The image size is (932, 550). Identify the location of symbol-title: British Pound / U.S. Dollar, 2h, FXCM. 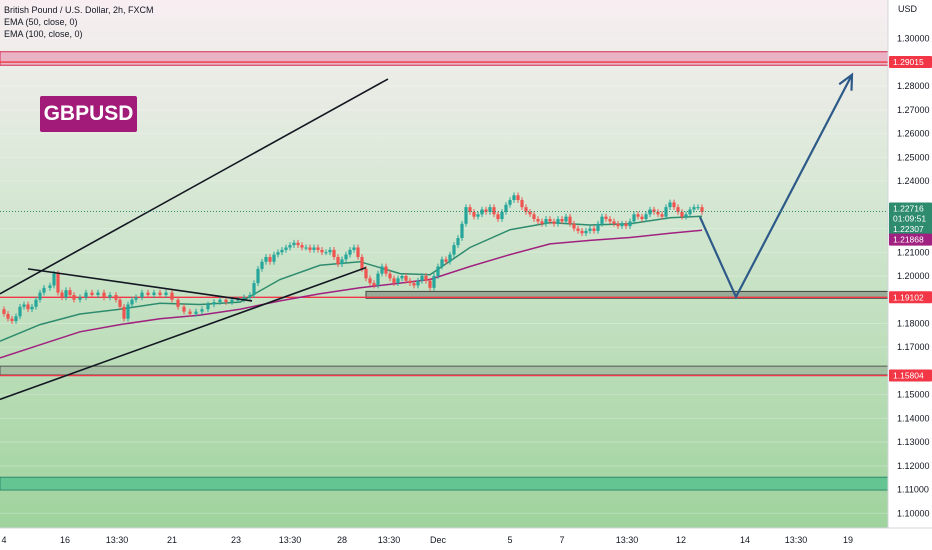
(79, 10).